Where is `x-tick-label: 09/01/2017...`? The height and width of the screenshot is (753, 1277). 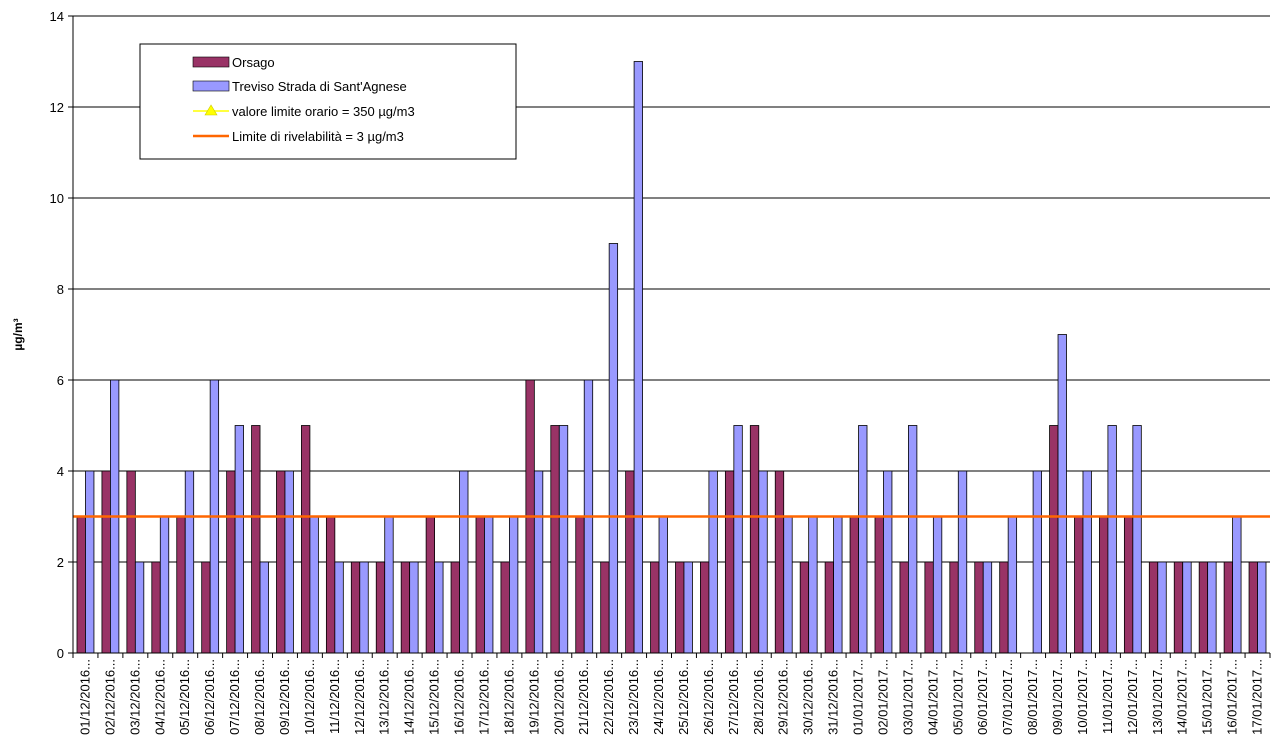
x-tick-label: 09/01/2017... is located at coordinates (1057, 697).